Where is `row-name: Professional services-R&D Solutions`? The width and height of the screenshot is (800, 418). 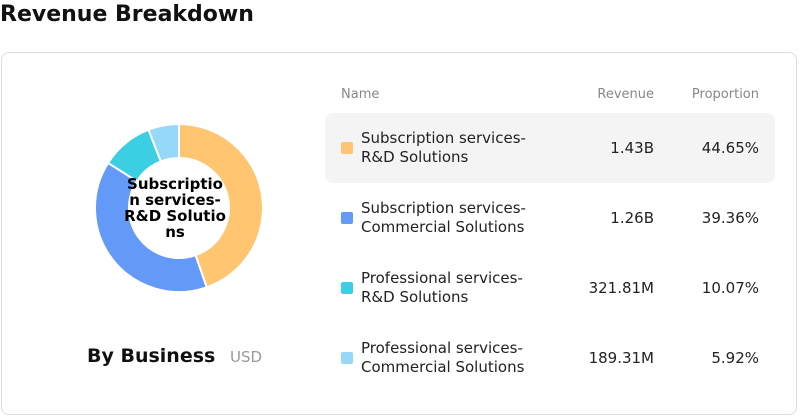 row-name: Professional services-R&D Solutions is located at coordinates (442, 287).